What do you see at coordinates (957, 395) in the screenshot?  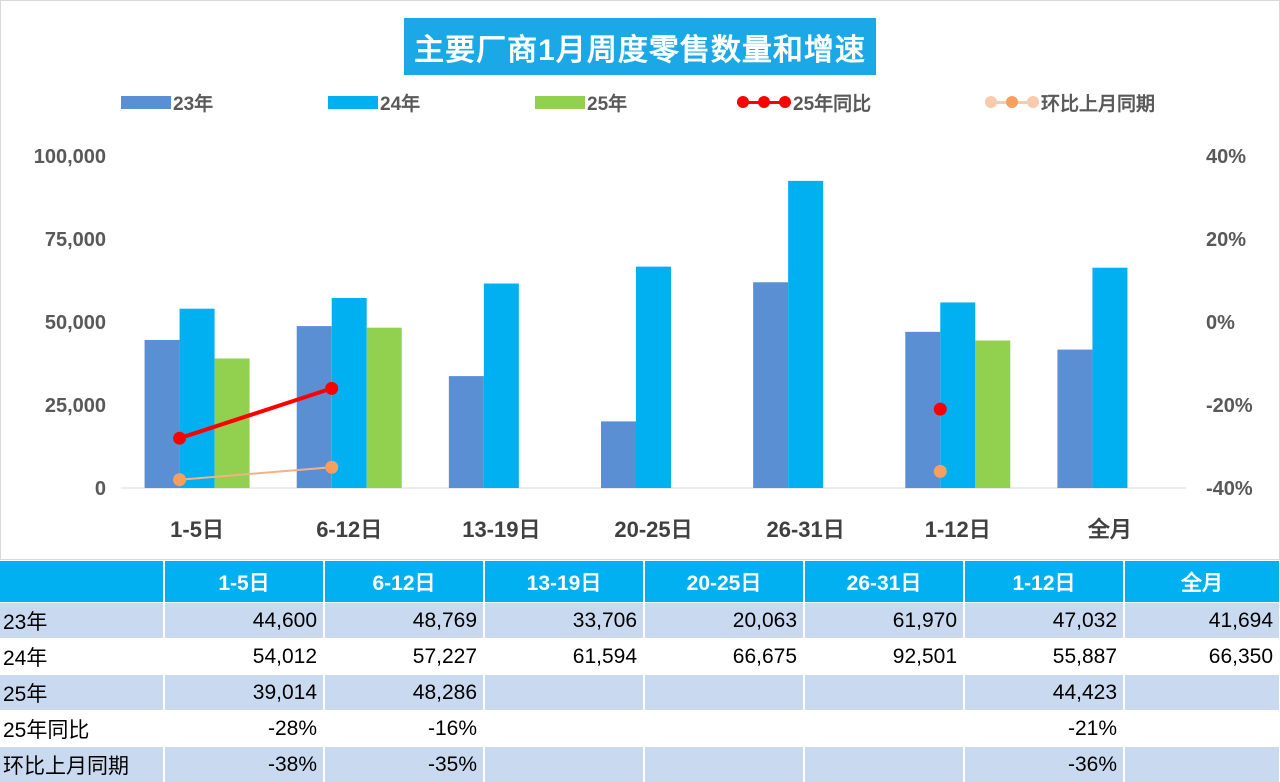 I see `bar-24年-1-12日` at bounding box center [957, 395].